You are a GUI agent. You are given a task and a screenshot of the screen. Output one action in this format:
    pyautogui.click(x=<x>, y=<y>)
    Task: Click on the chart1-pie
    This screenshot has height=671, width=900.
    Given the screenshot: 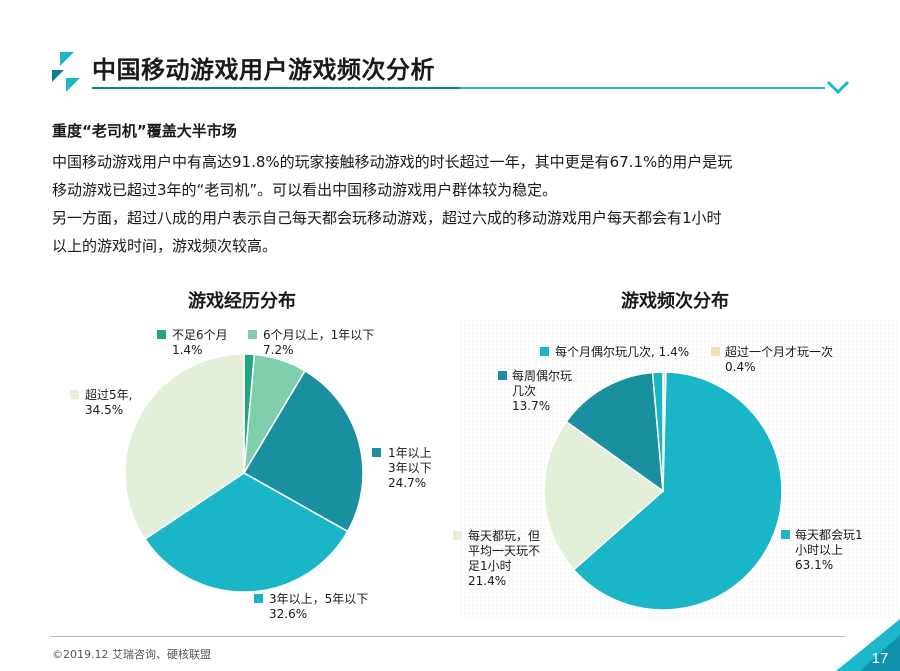 What is the action you would take?
    pyautogui.click(x=244, y=473)
    